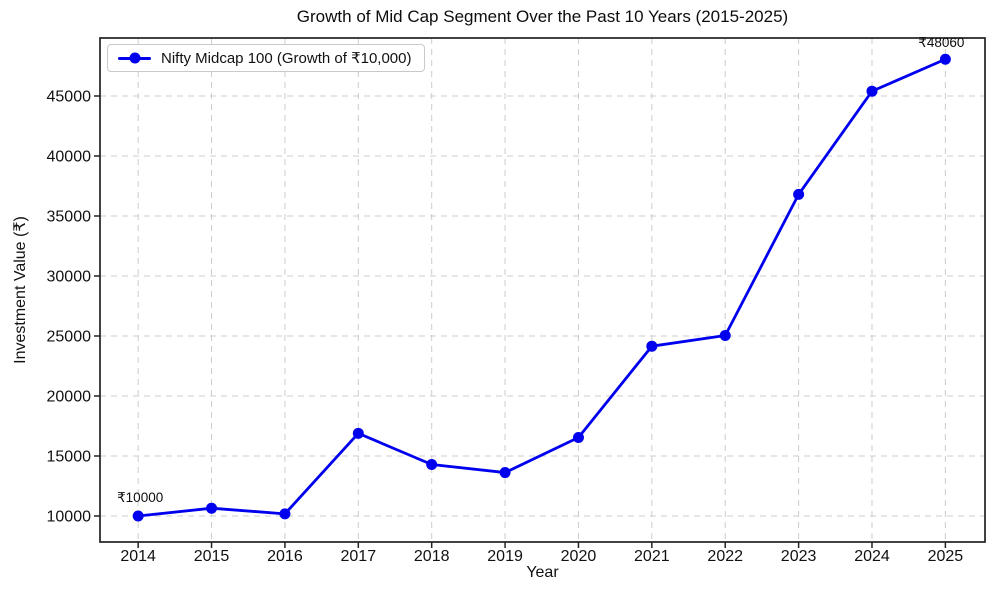 This screenshot has height=600, width=1000. What do you see at coordinates (69, 456) in the screenshot?
I see `y-tick-label: 15000` at bounding box center [69, 456].